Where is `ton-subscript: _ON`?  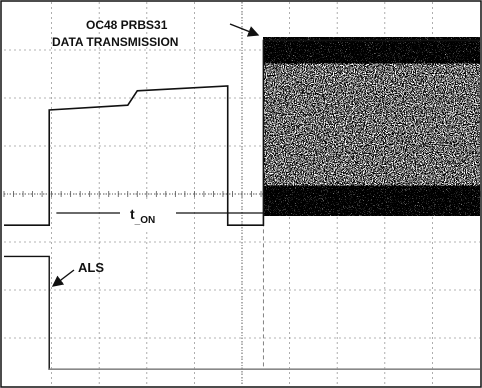
ton-subscript: _ON is located at coordinates (145, 220).